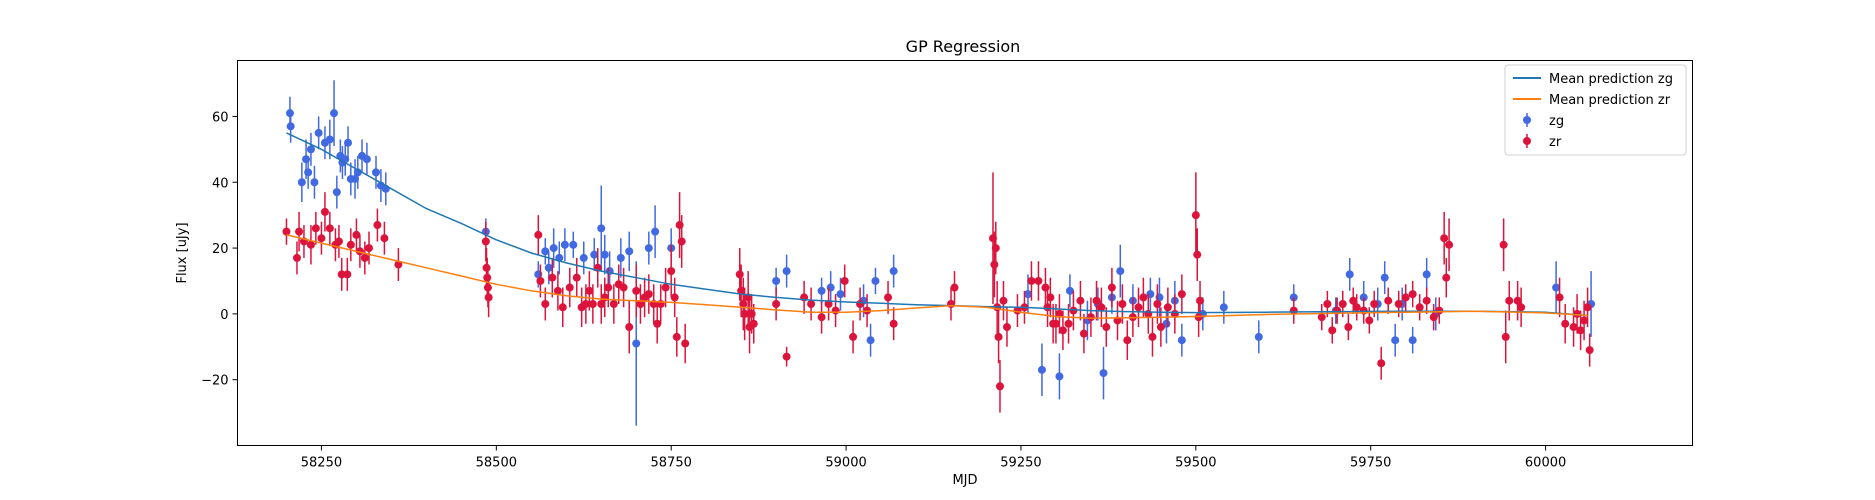 Image resolution: width=1875 pixels, height=500 pixels. I want to click on x-tick-label: 59000, so click(845, 463).